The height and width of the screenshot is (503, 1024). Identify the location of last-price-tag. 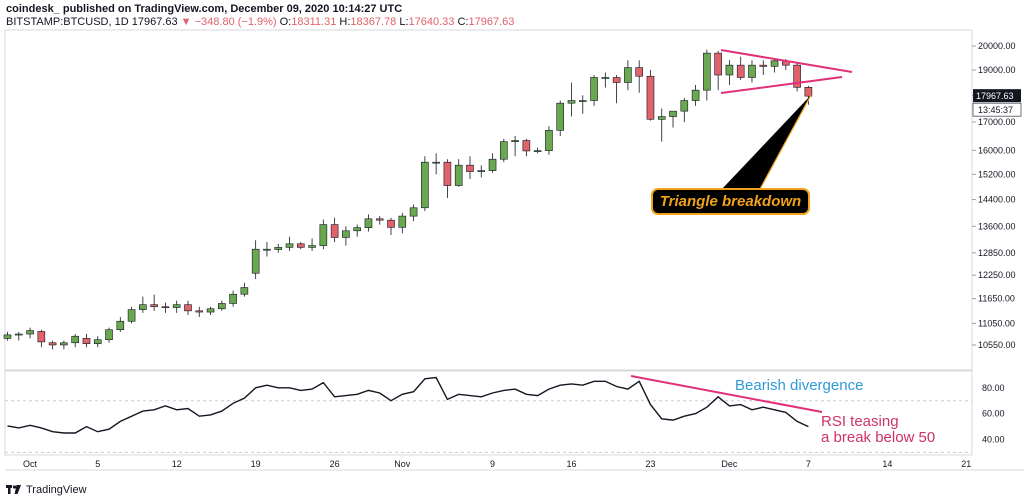
(997, 96).